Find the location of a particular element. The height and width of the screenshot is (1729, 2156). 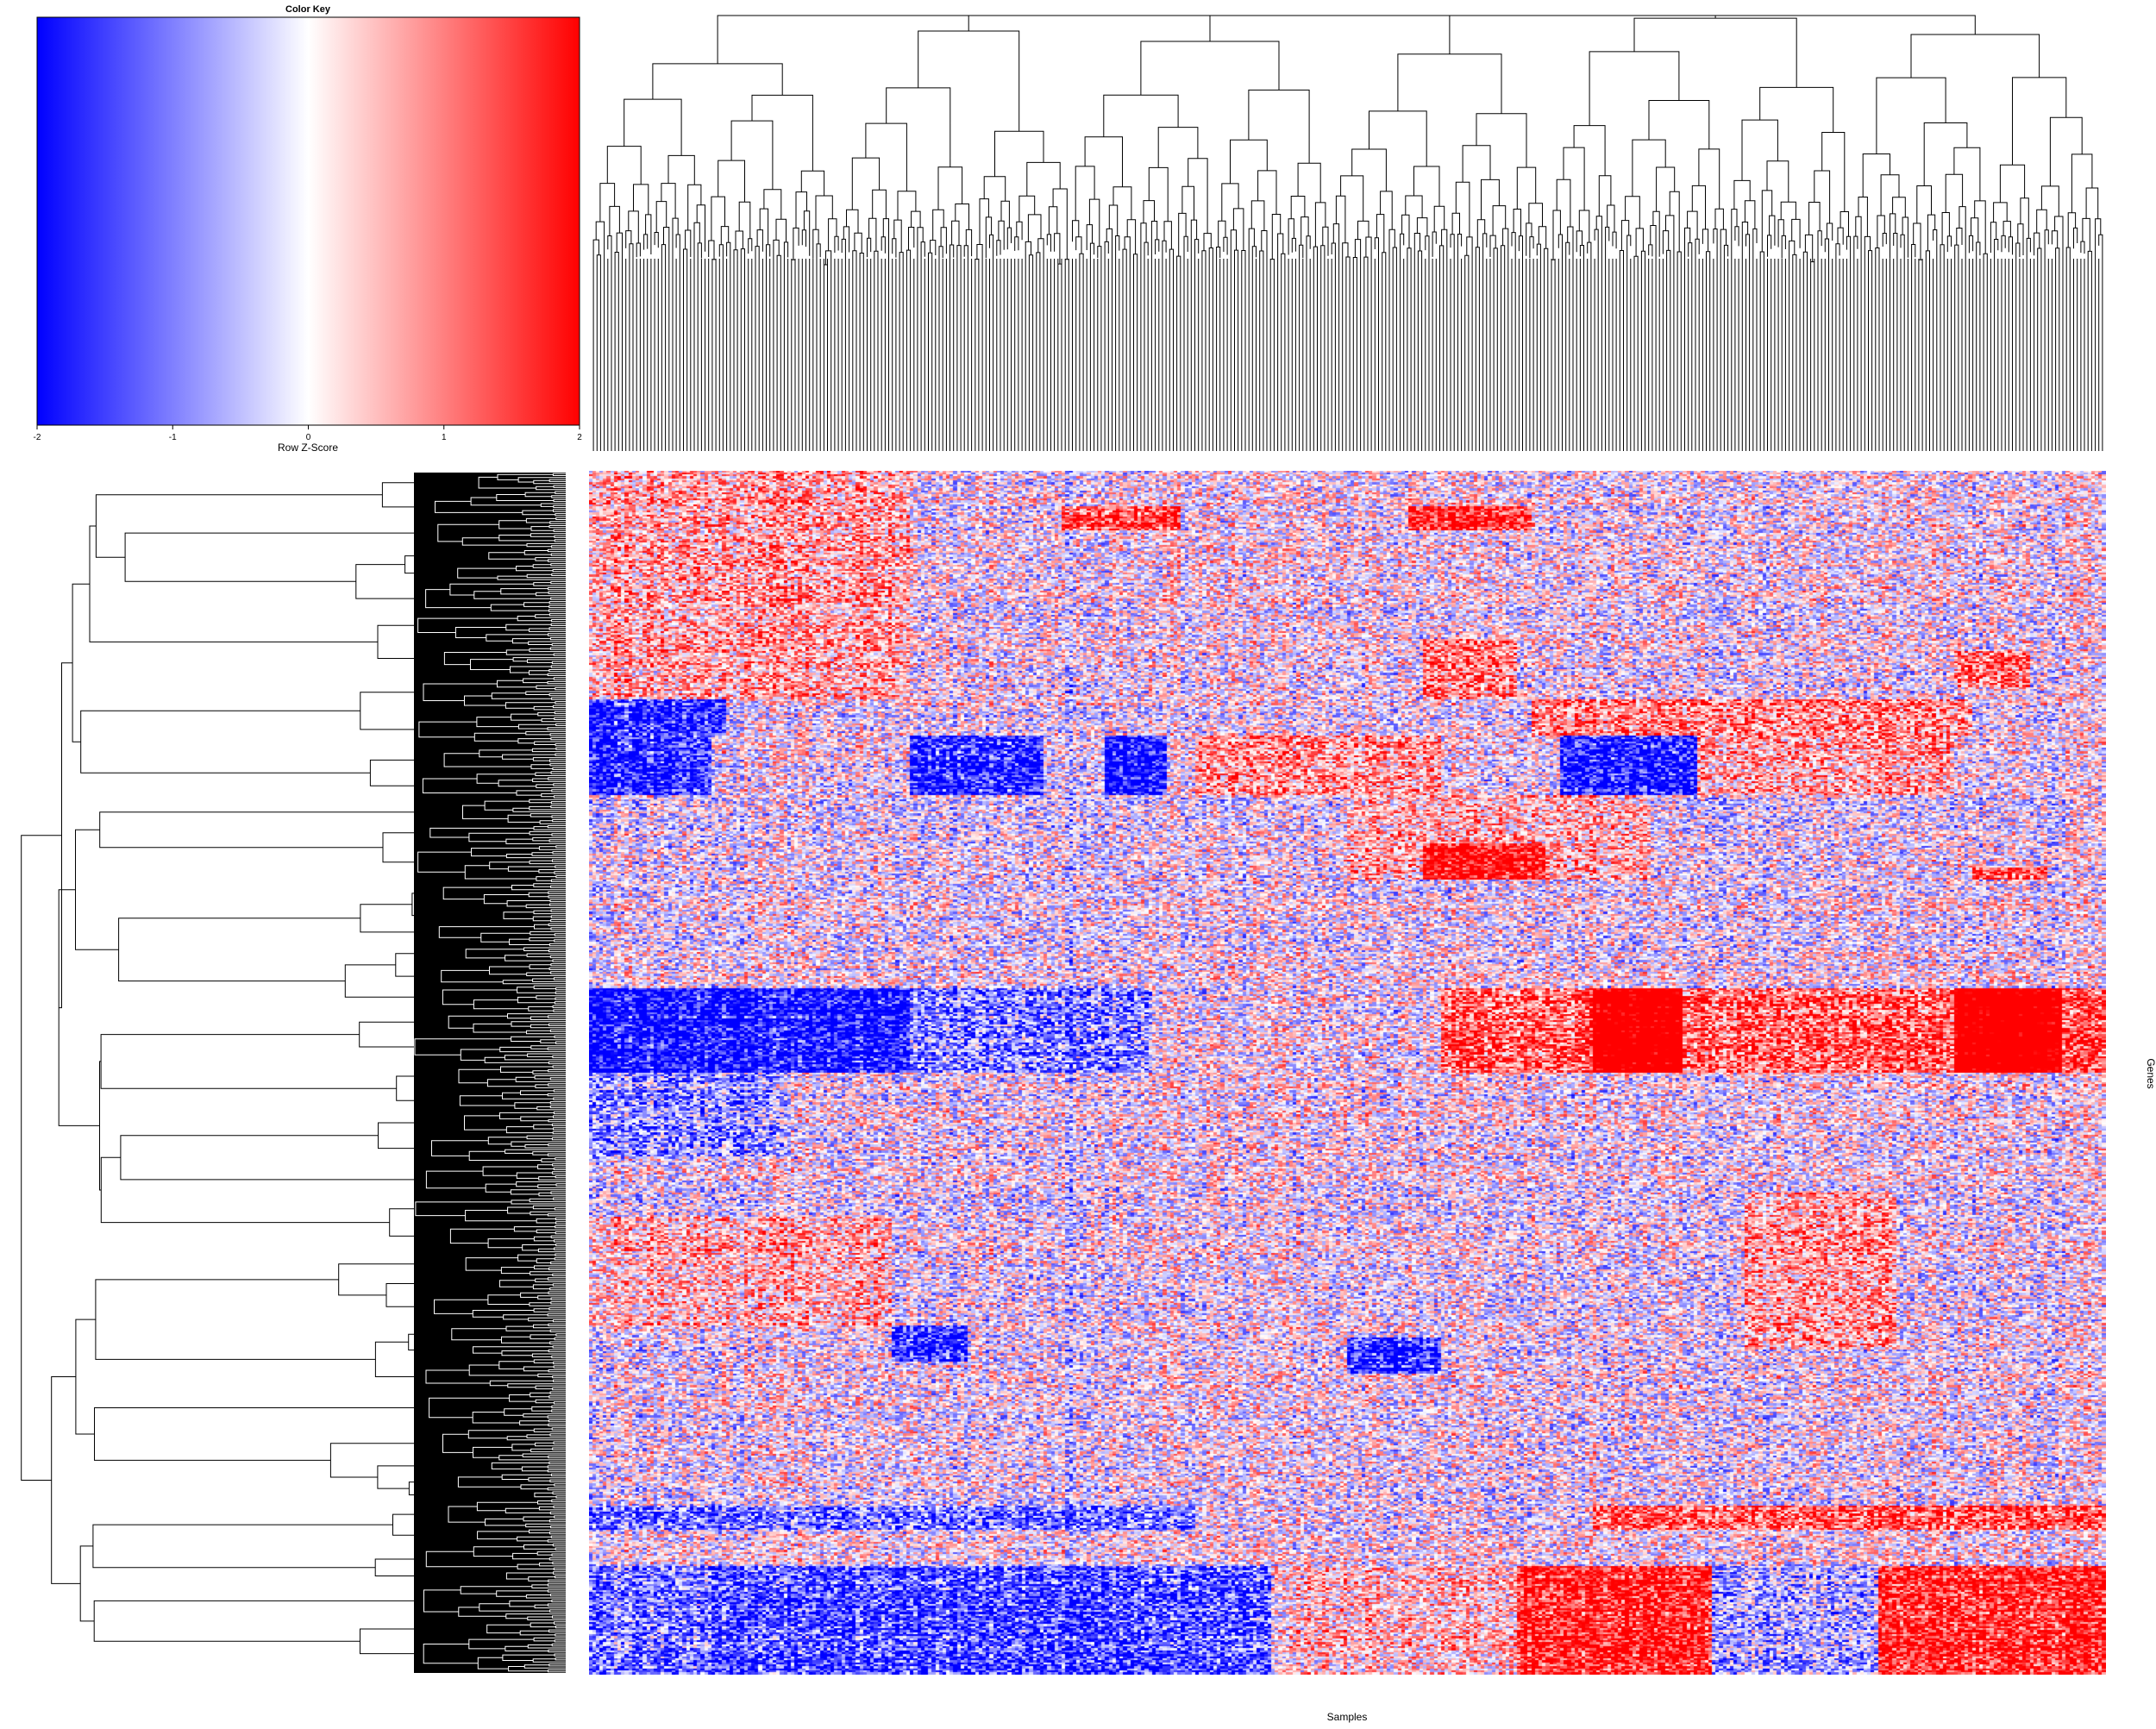

color-key-ticks: -2 -1 0 1 2 is located at coordinates (308, 434).